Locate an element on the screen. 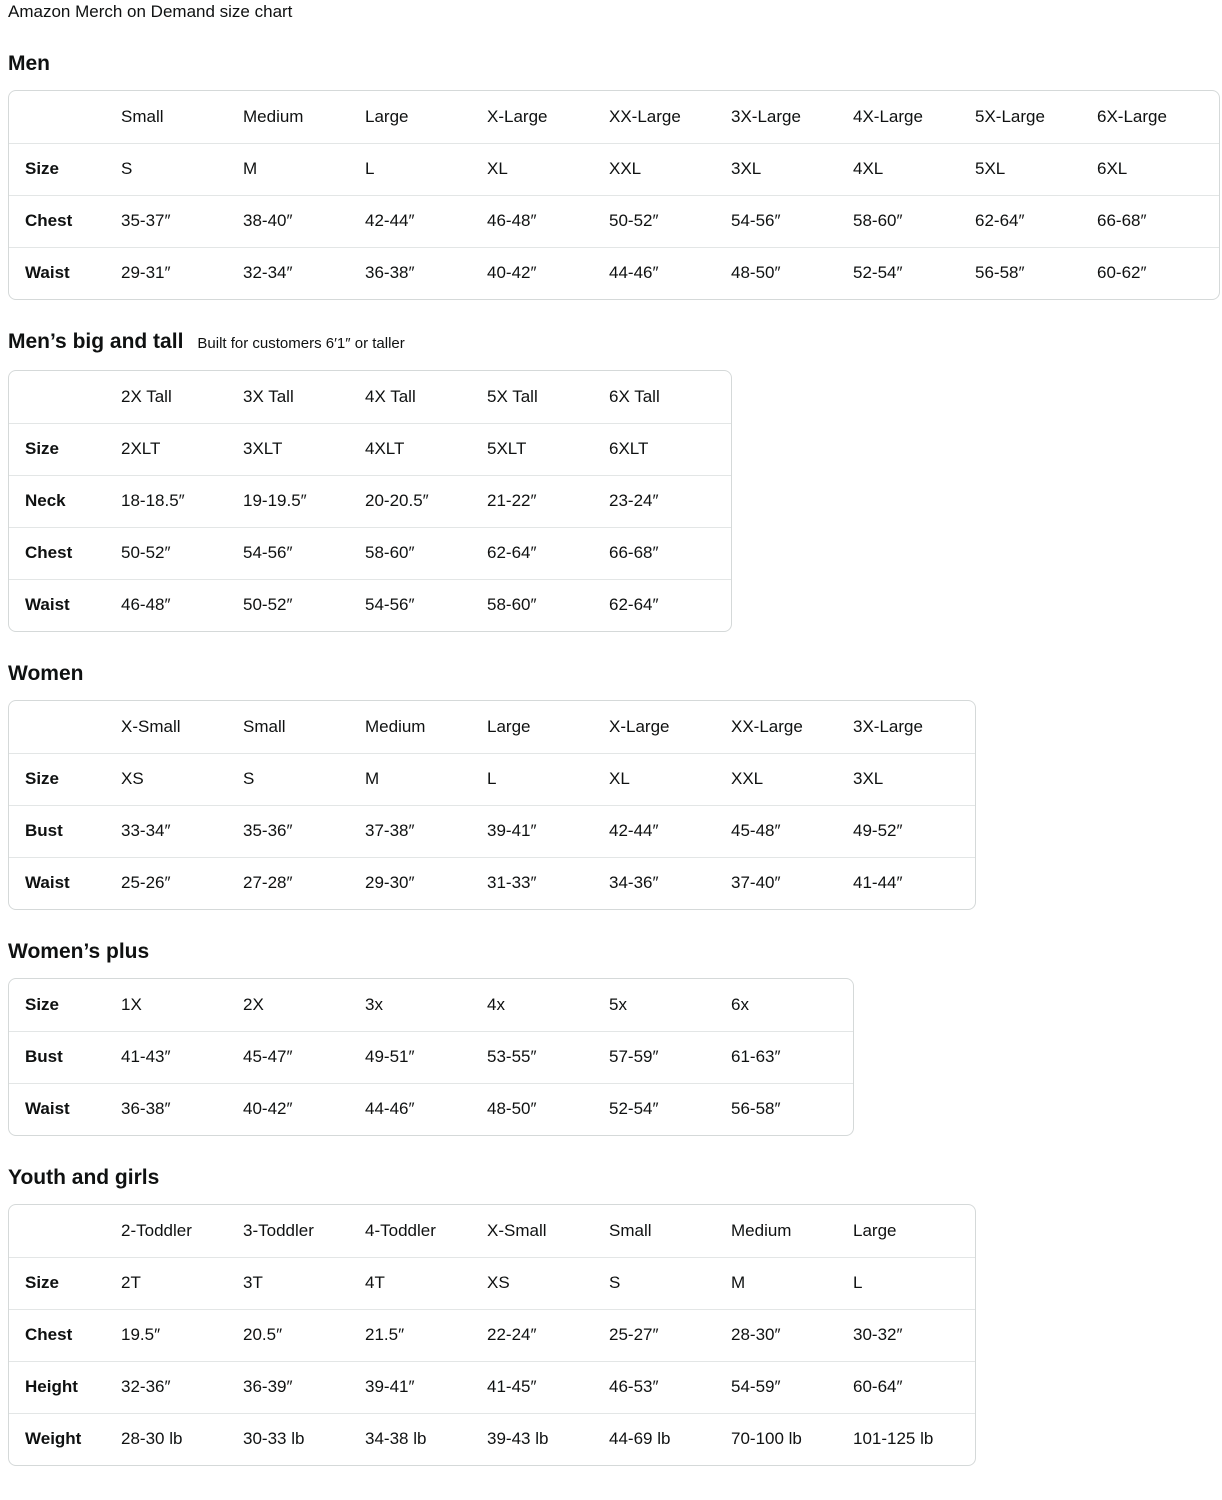  value-cell: 42-44″ is located at coordinates (426, 220).